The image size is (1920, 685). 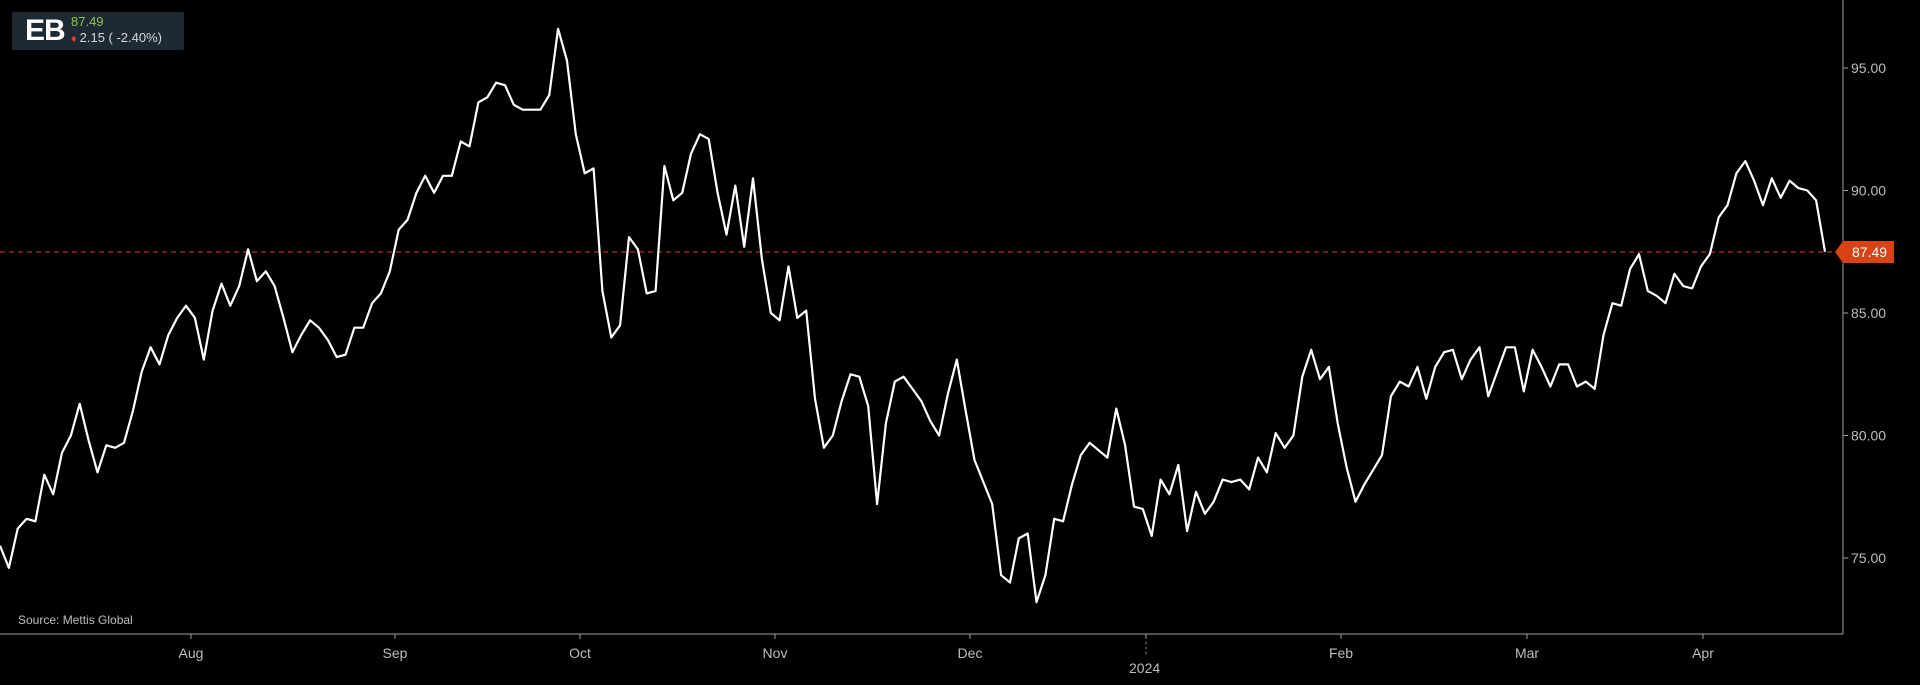 I want to click on y-tick-label: 75.00, so click(x=1868, y=558).